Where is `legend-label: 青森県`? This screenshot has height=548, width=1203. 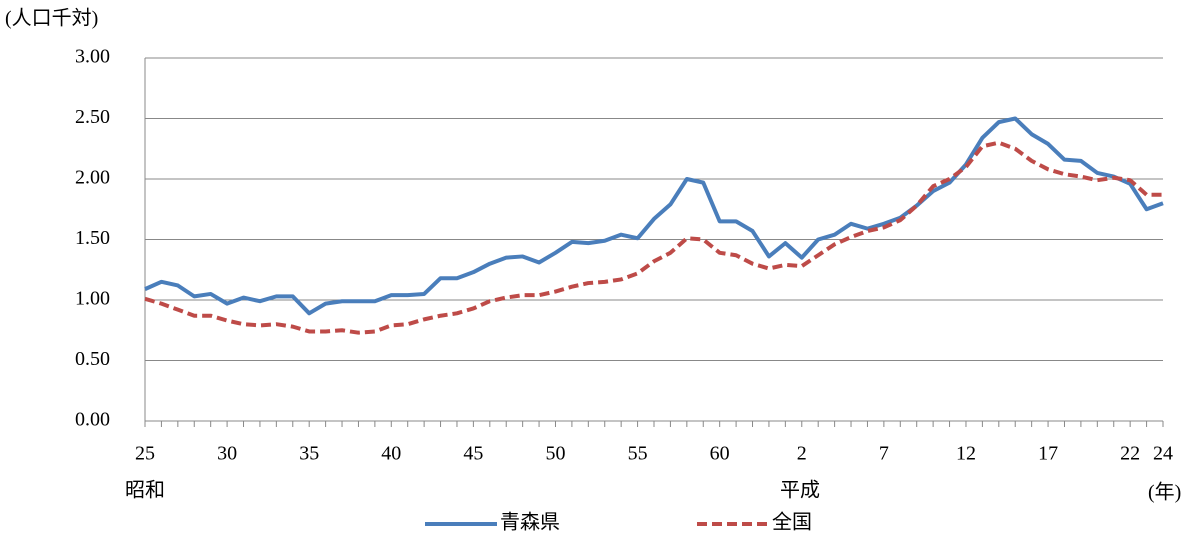 legend-label: 青森県 is located at coordinates (530, 522).